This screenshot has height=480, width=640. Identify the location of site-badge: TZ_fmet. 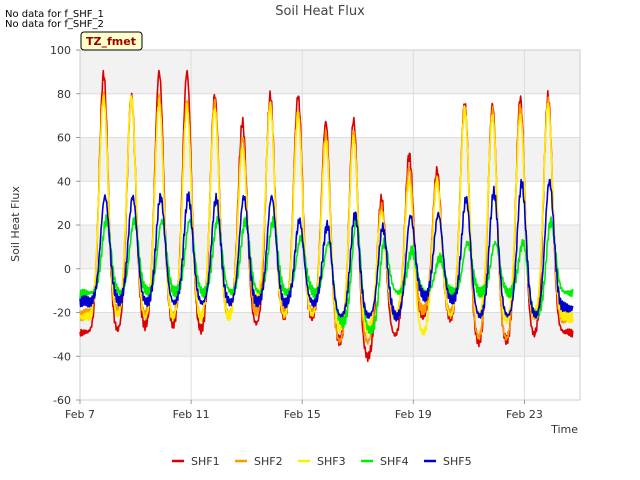
(111, 41).